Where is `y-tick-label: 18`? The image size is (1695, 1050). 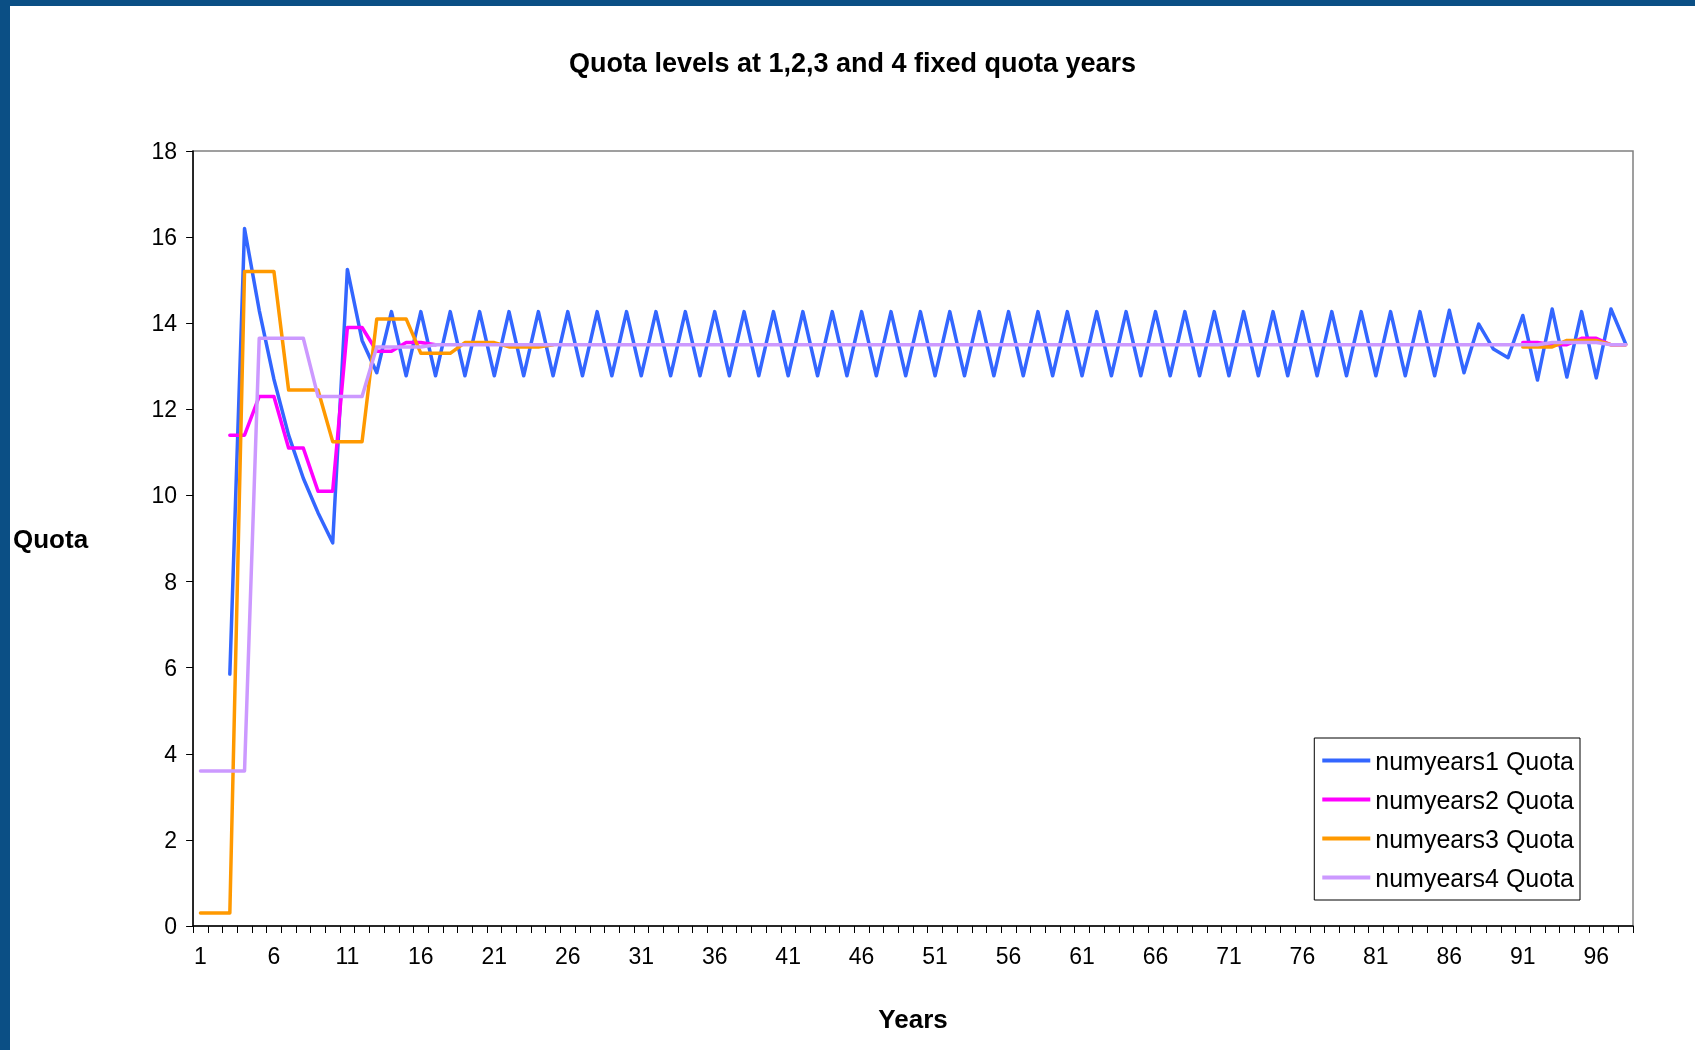
y-tick-label: 18 is located at coordinates (164, 151).